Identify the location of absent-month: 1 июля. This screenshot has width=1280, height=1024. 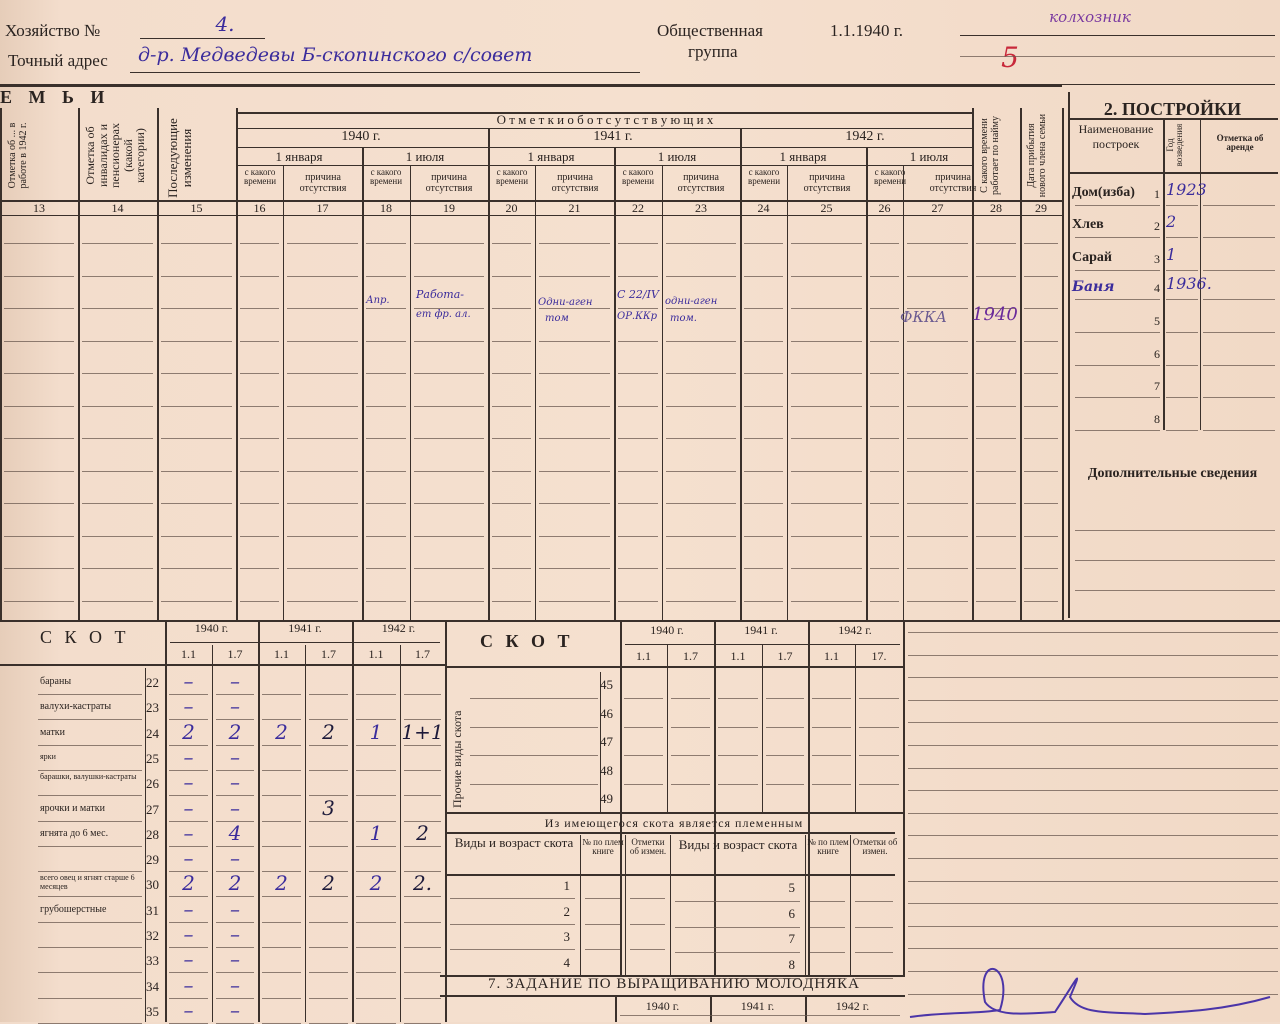
(425, 156).